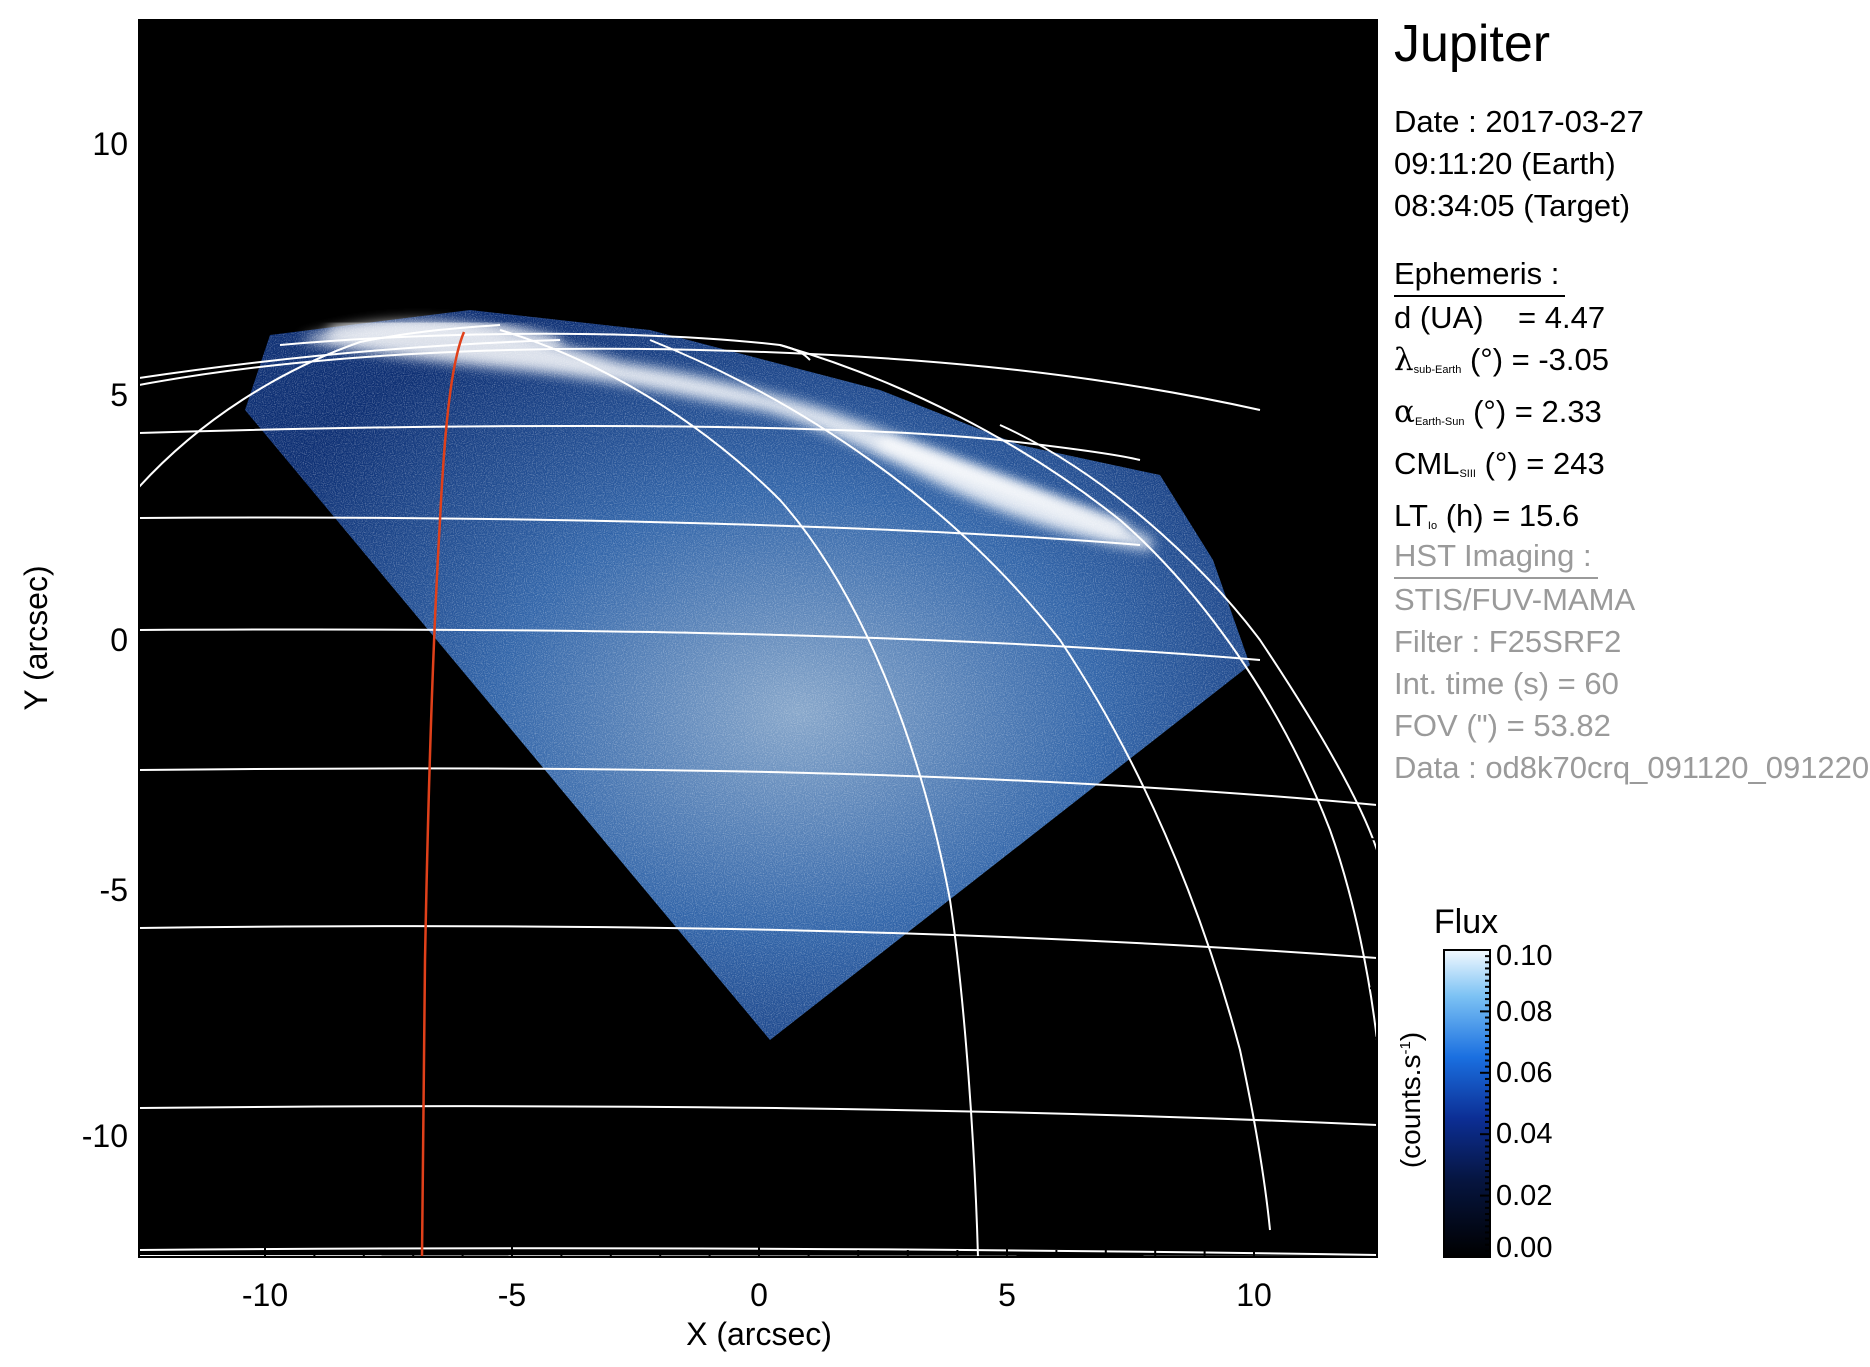  I want to click on cml-line: CMLSIII (°) = 243, so click(1501, 469).